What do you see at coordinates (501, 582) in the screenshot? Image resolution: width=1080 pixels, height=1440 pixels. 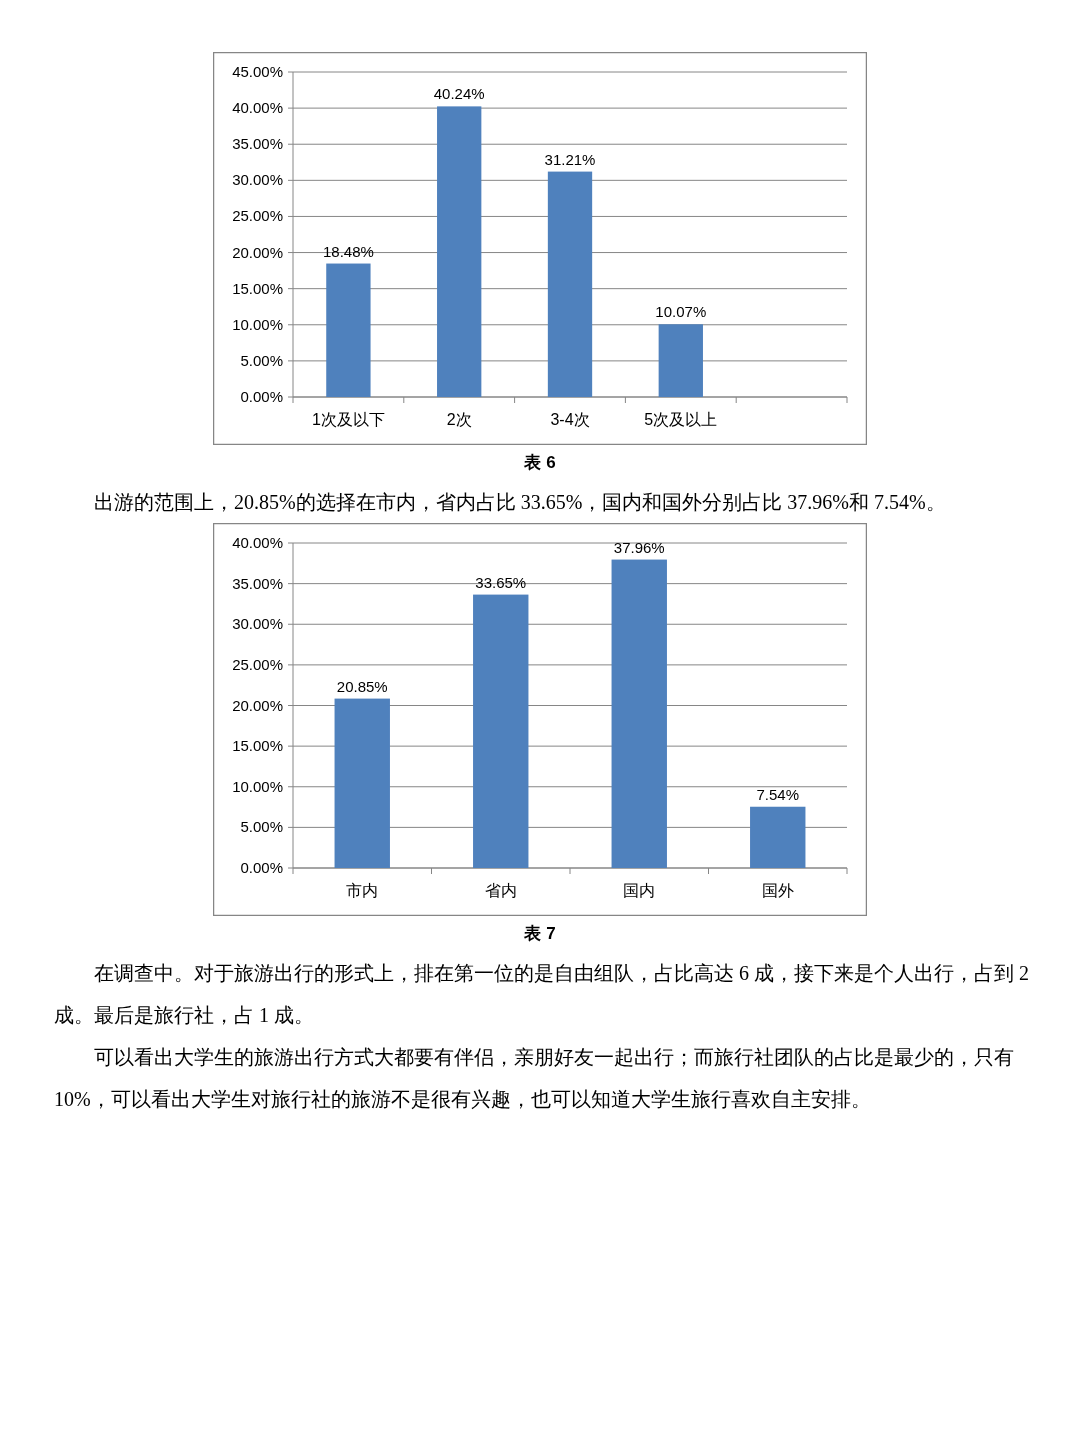 I see `data-label: 33.65%` at bounding box center [501, 582].